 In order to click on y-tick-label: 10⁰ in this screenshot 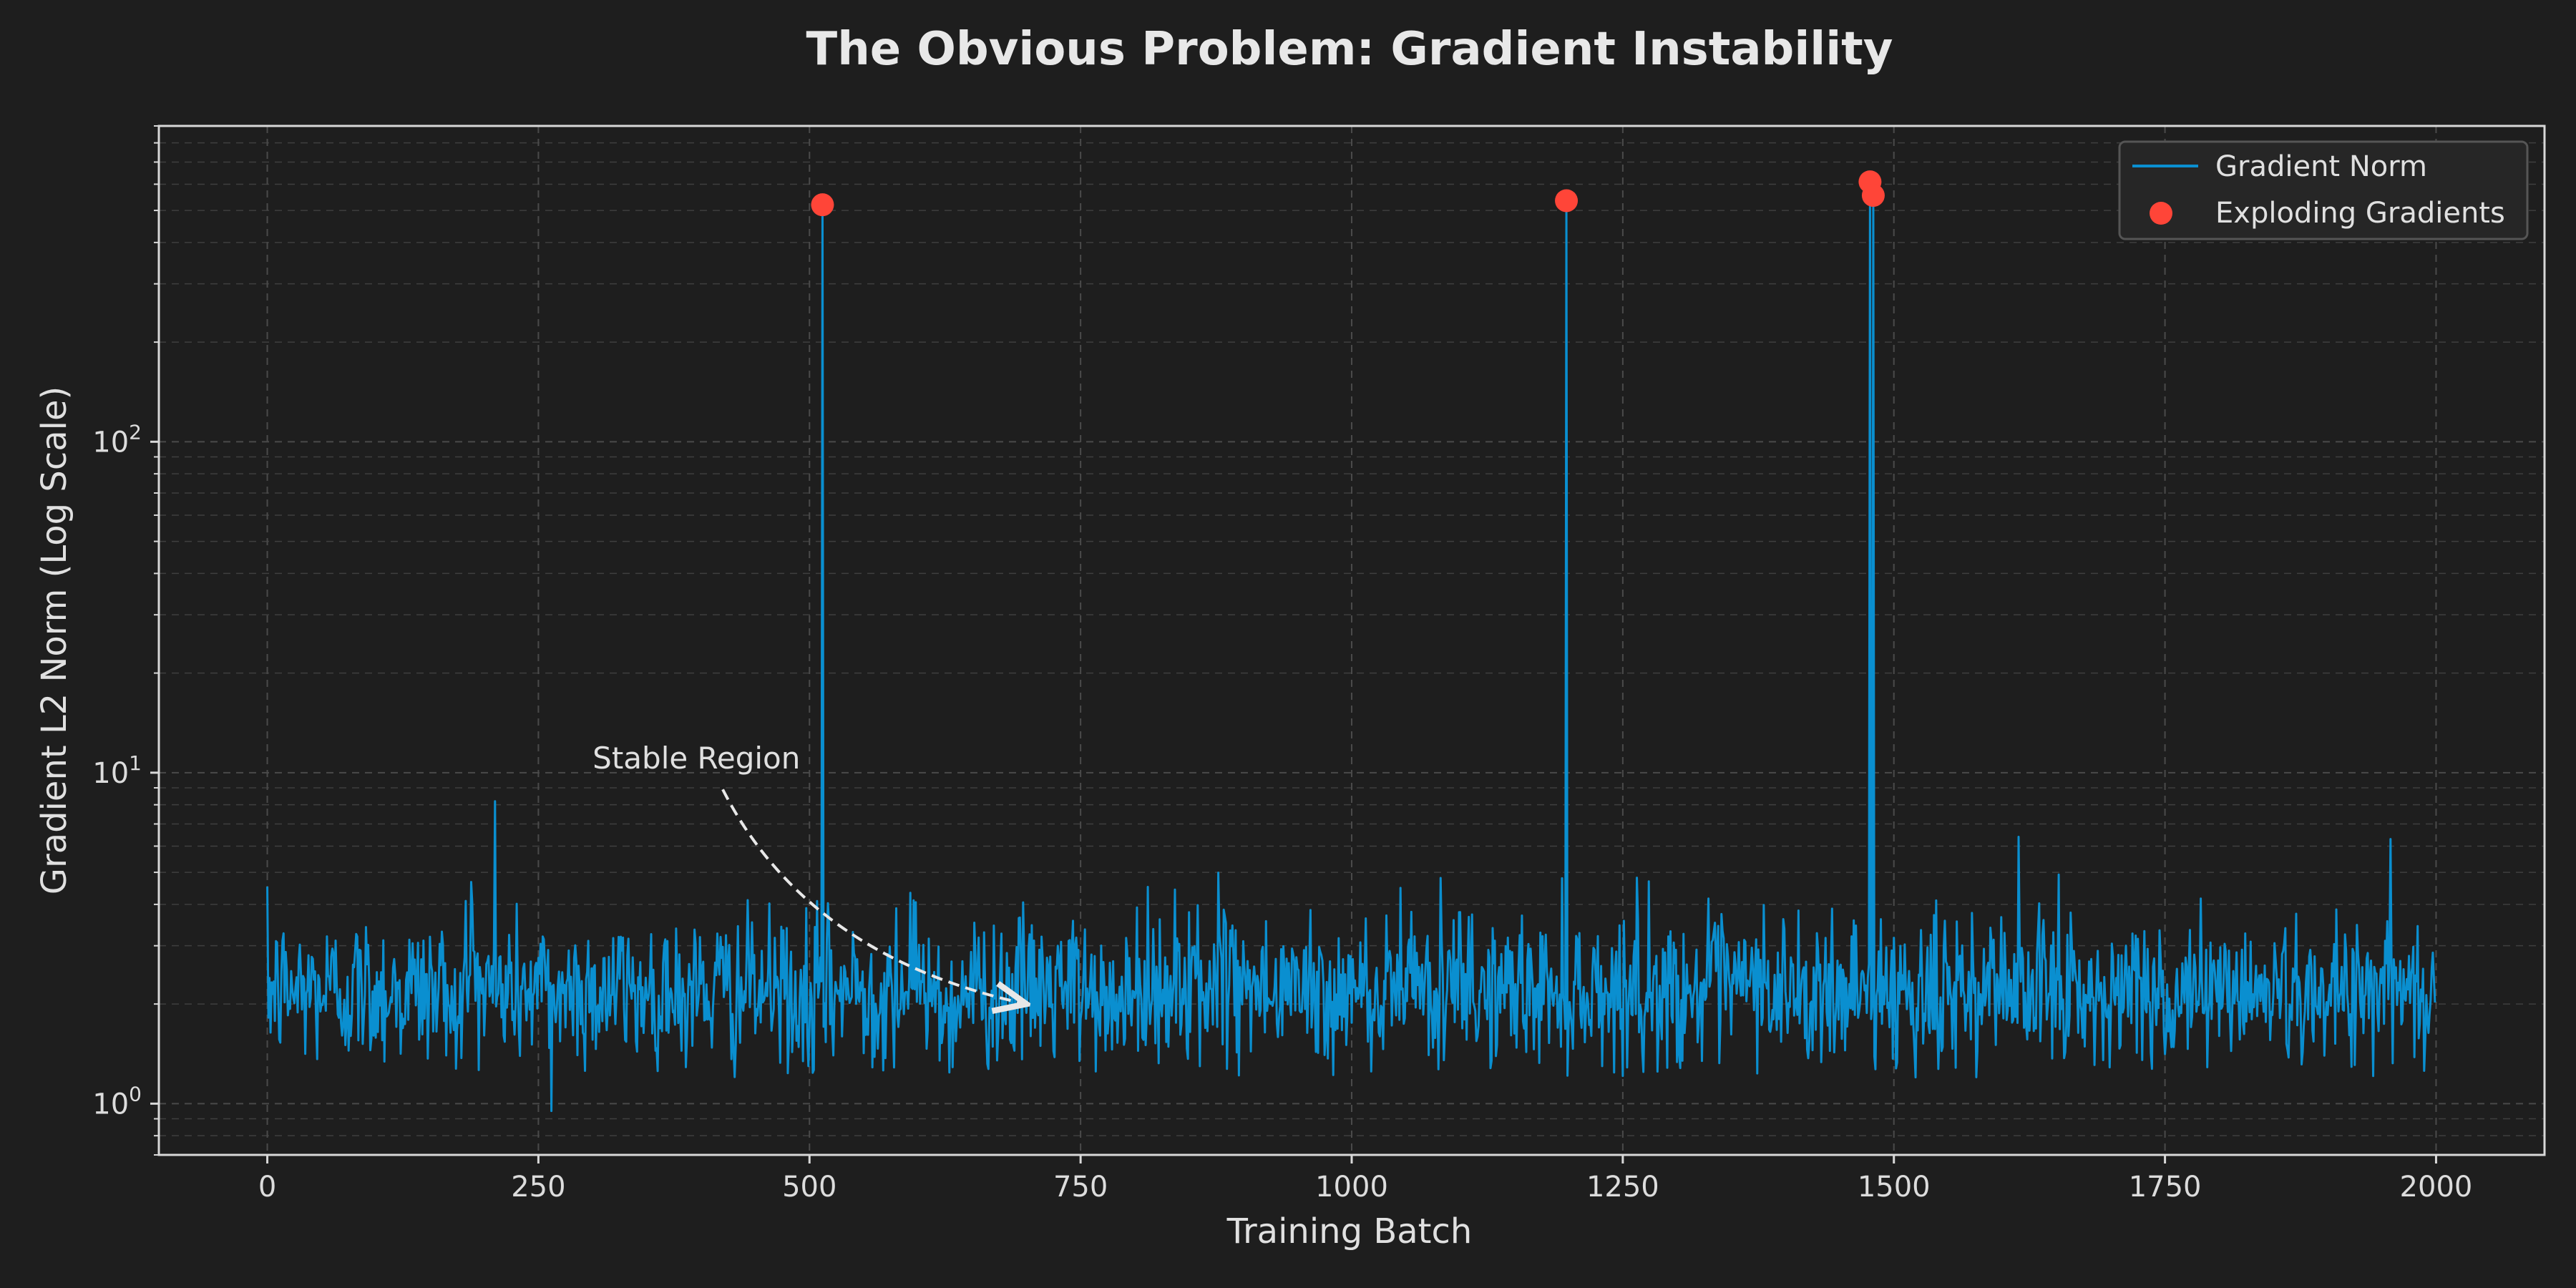, I will do `click(117, 1101)`.